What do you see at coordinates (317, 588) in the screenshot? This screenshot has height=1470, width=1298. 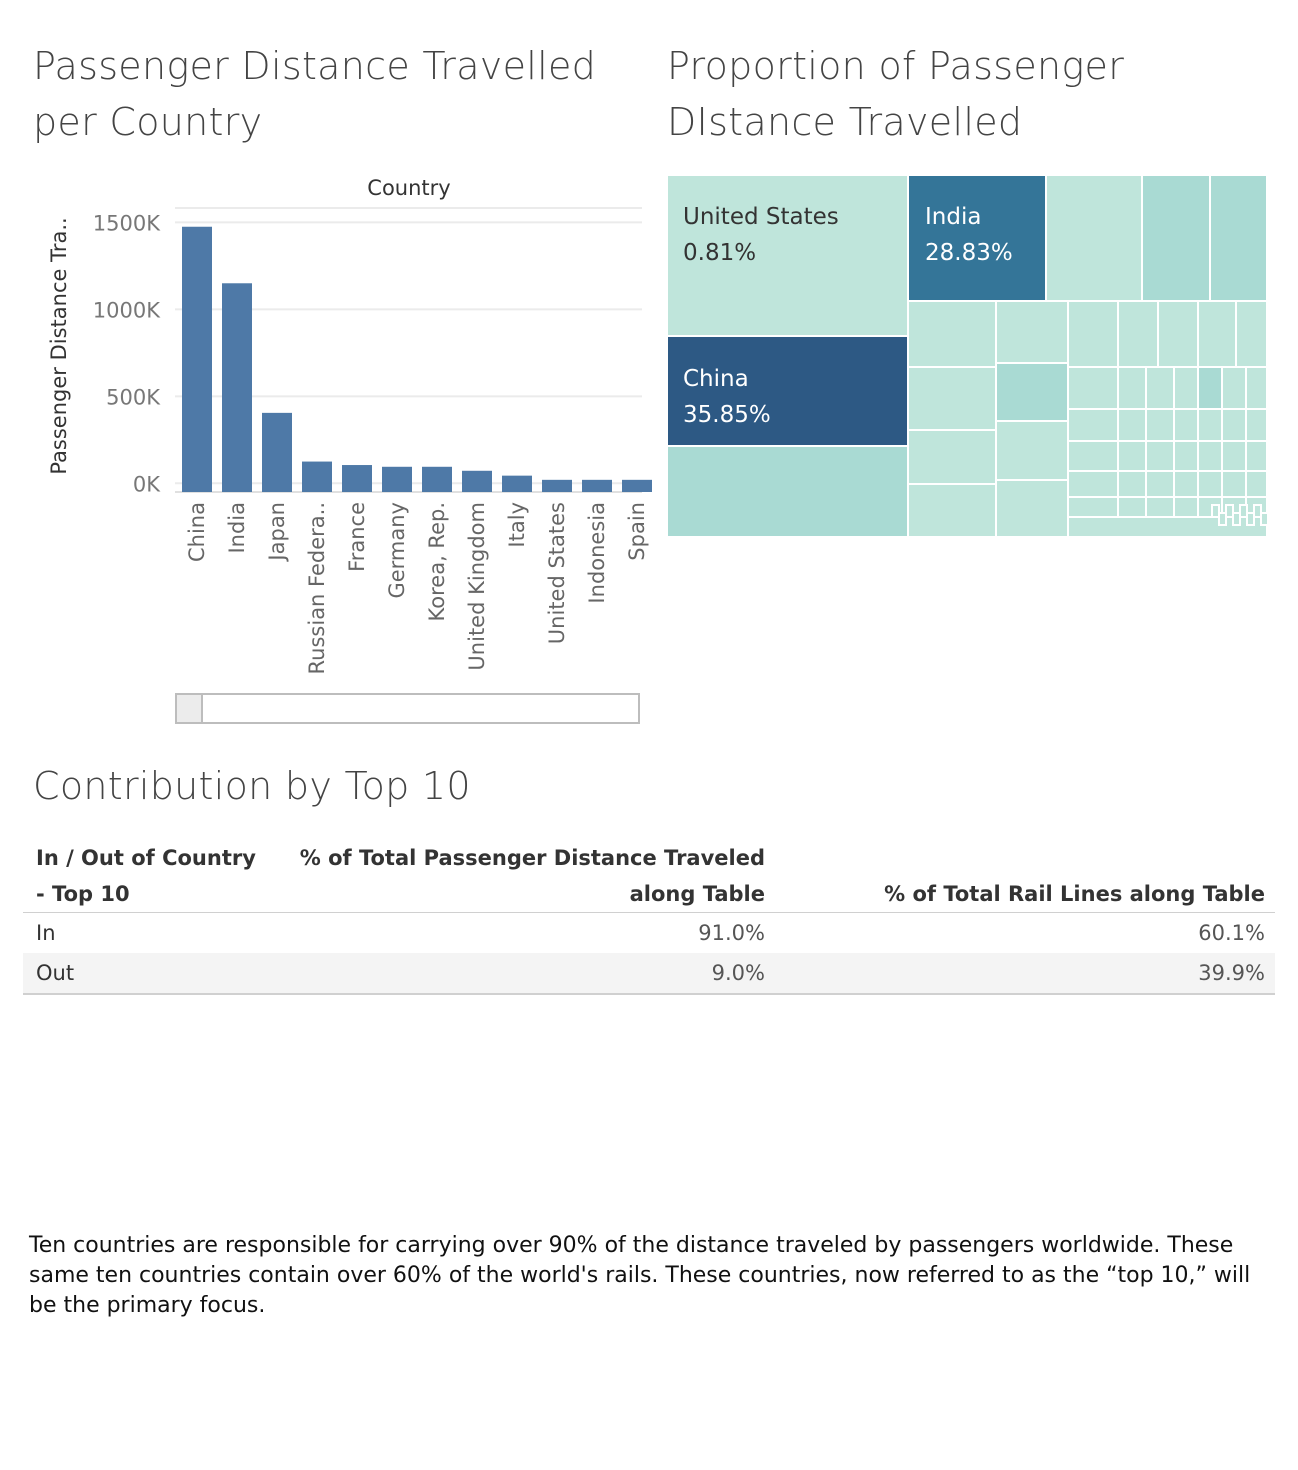 I see `x-tick-label: Russian Federa..` at bounding box center [317, 588].